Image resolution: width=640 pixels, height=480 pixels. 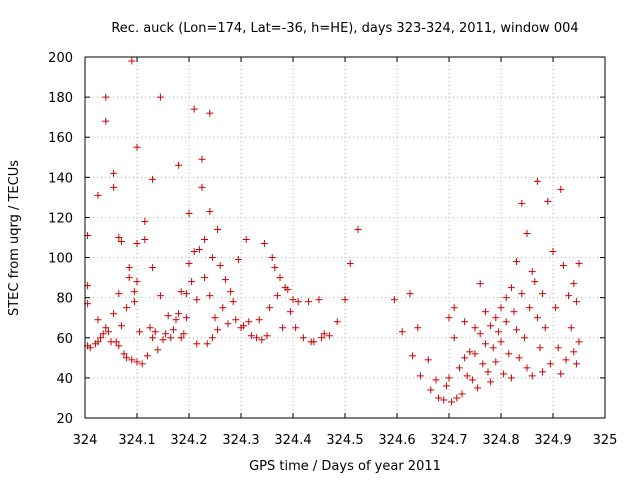 What do you see at coordinates (60, 178) in the screenshot?
I see `y-tick-label: 140` at bounding box center [60, 178].